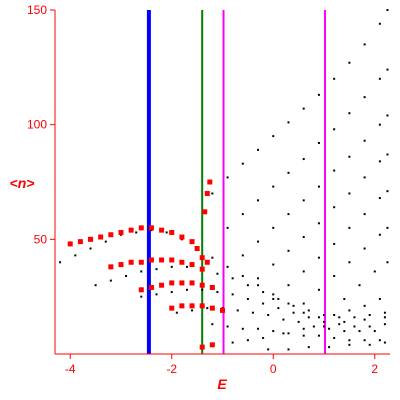 The width and height of the screenshot is (400, 400). I want to click on y-axis-title: <n>, so click(22, 183).